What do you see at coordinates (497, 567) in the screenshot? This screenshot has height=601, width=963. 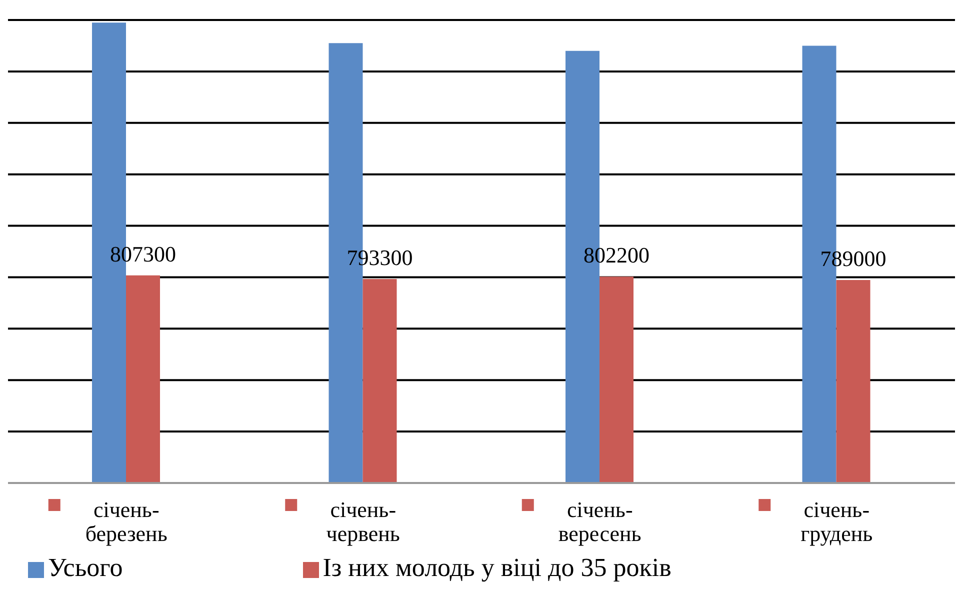 I see `legend-label: Із них молодь у віці до 35 років` at bounding box center [497, 567].